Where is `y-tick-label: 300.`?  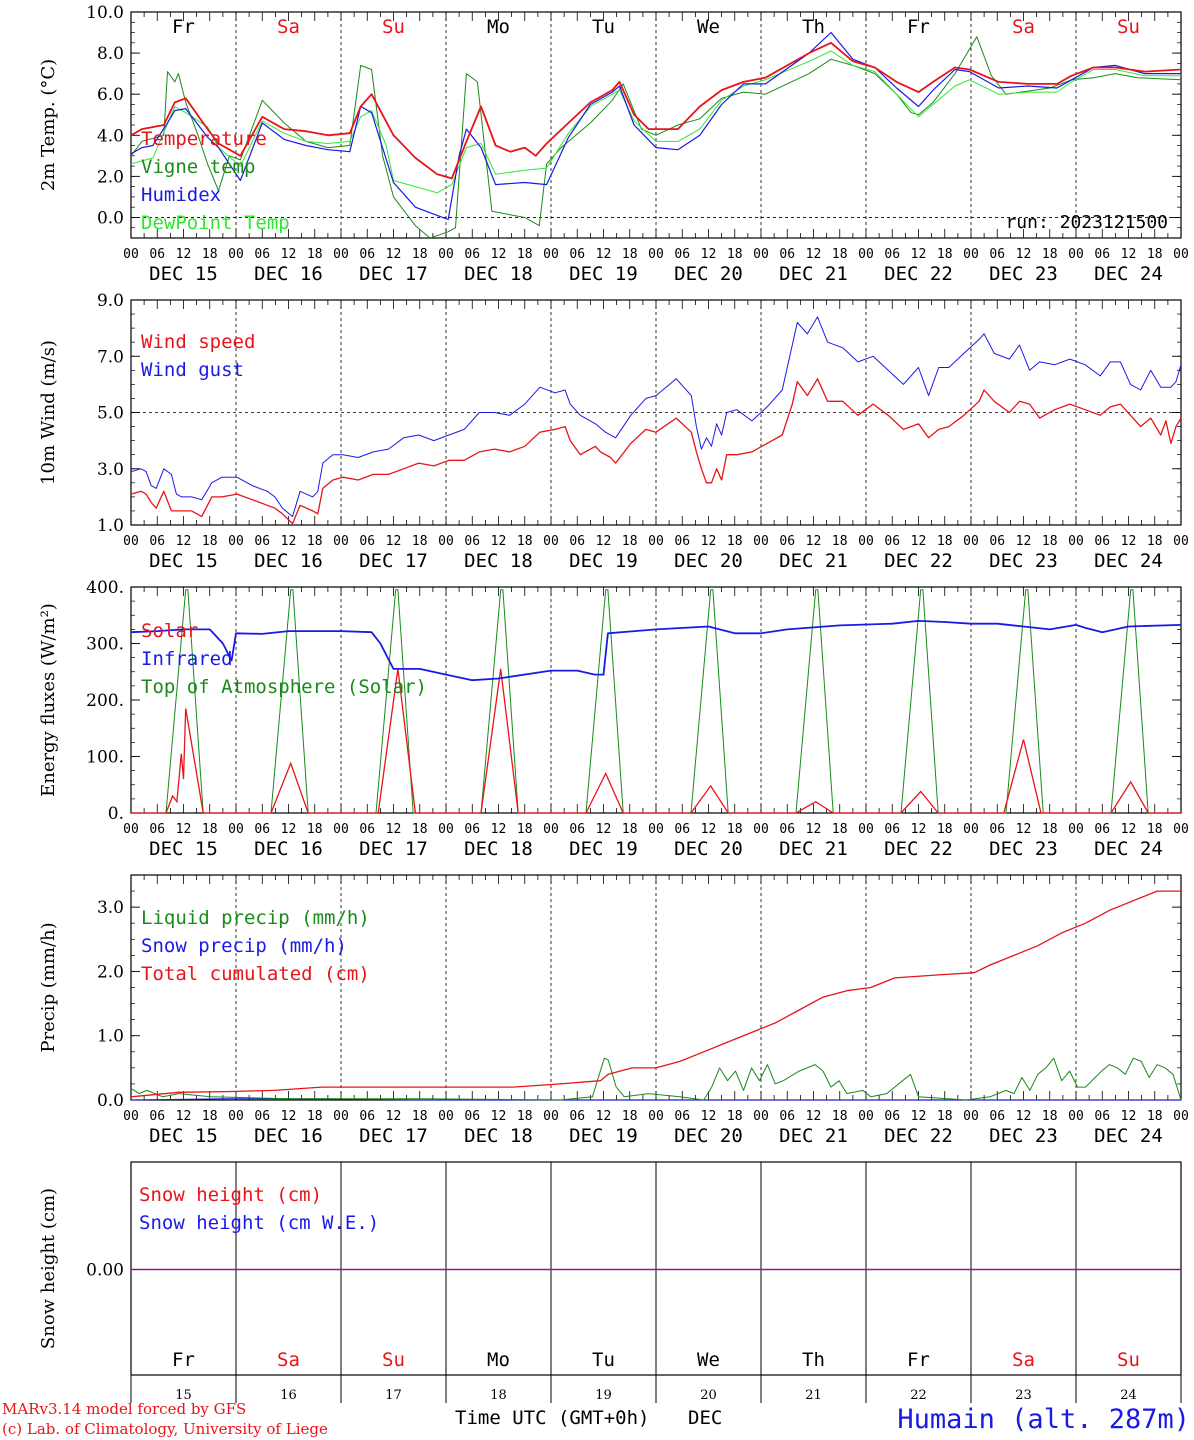
y-tick-label: 300. is located at coordinates (105, 645).